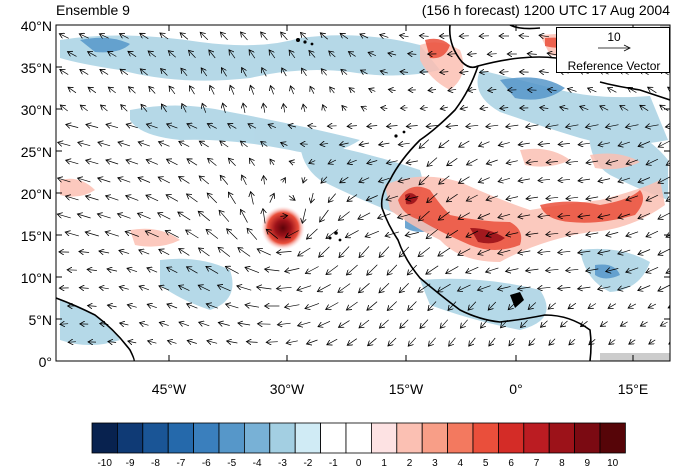 The width and height of the screenshot is (673, 471). Describe the element at coordinates (104, 463) in the screenshot. I see `colorbar-label: -10` at that location.